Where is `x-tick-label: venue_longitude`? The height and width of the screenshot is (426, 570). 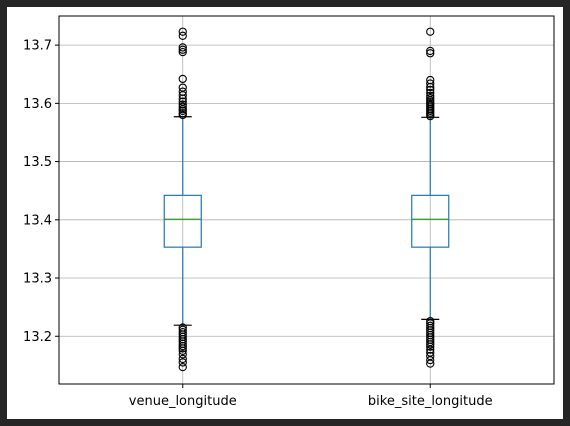 x-tick-label: venue_longitude is located at coordinates (183, 401).